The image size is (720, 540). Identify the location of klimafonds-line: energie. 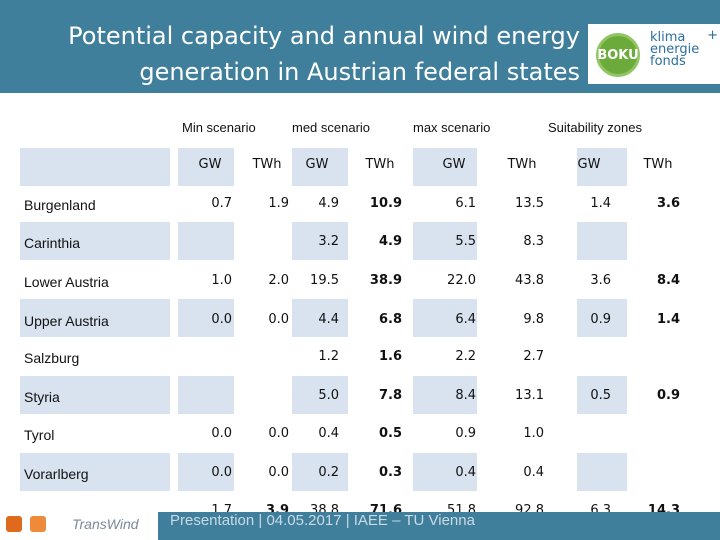
(675, 49).